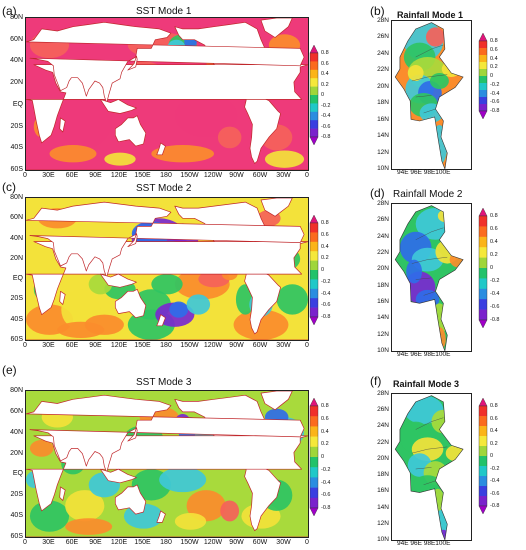 This screenshot has height=550, width=526. I want to click on lat-tick-label: 20S, so click(16, 495).